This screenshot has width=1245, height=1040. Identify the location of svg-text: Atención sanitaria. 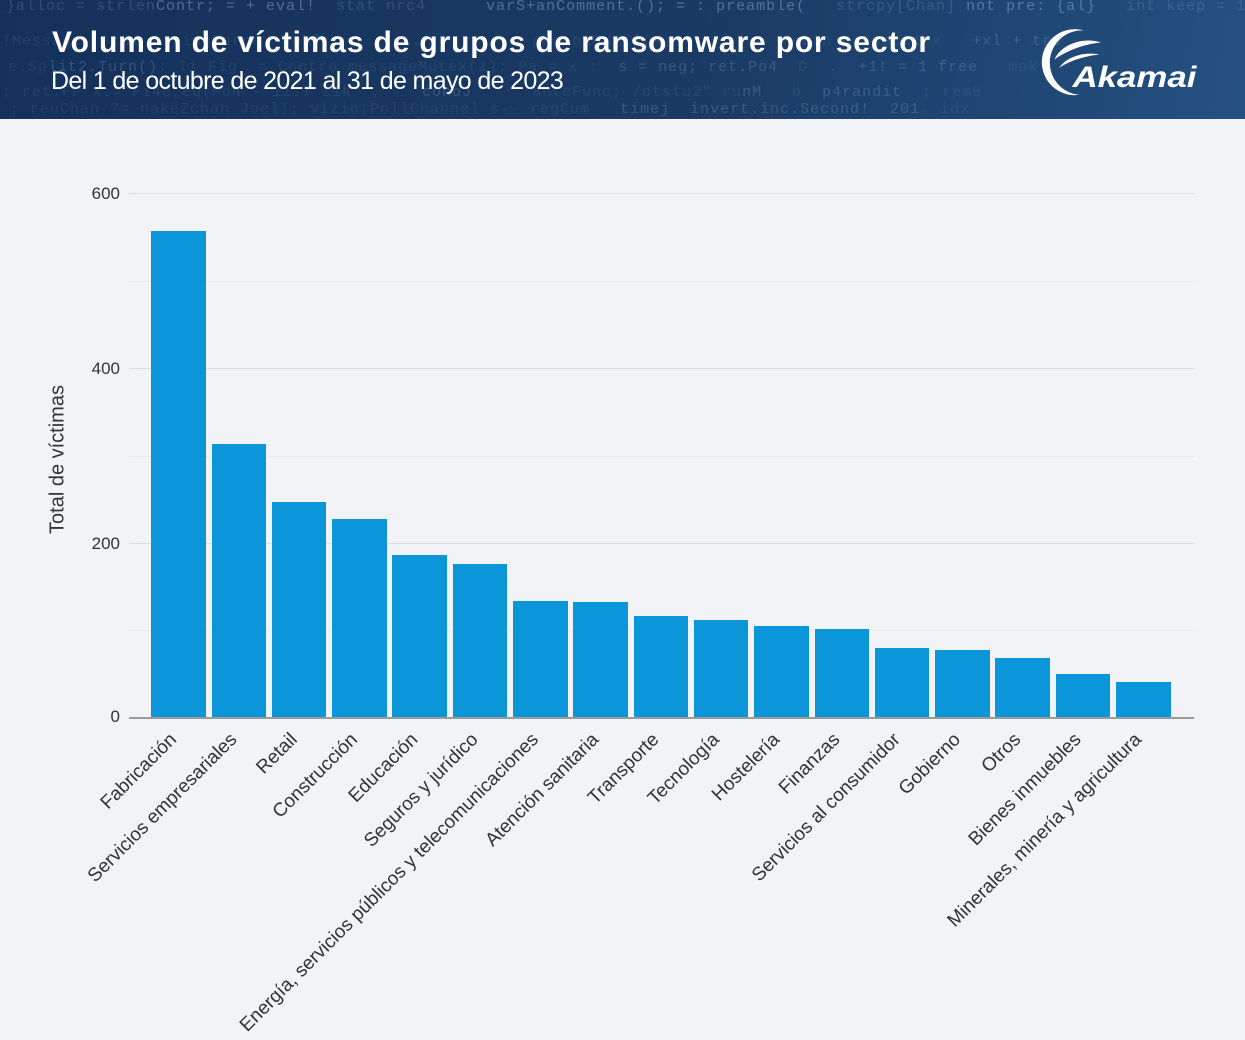
(542, 790).